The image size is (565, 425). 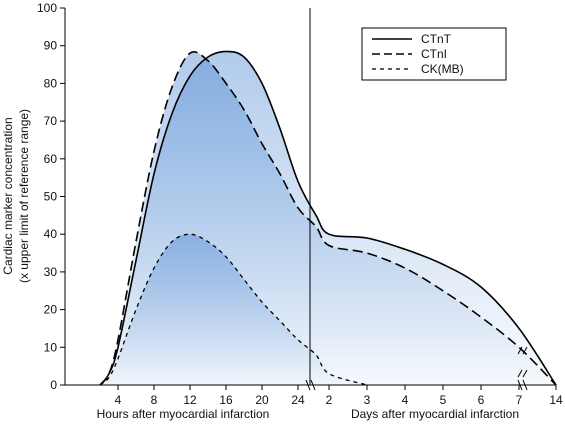 What do you see at coordinates (47, 8) in the screenshot?
I see `y-tick-label: 100` at bounding box center [47, 8].